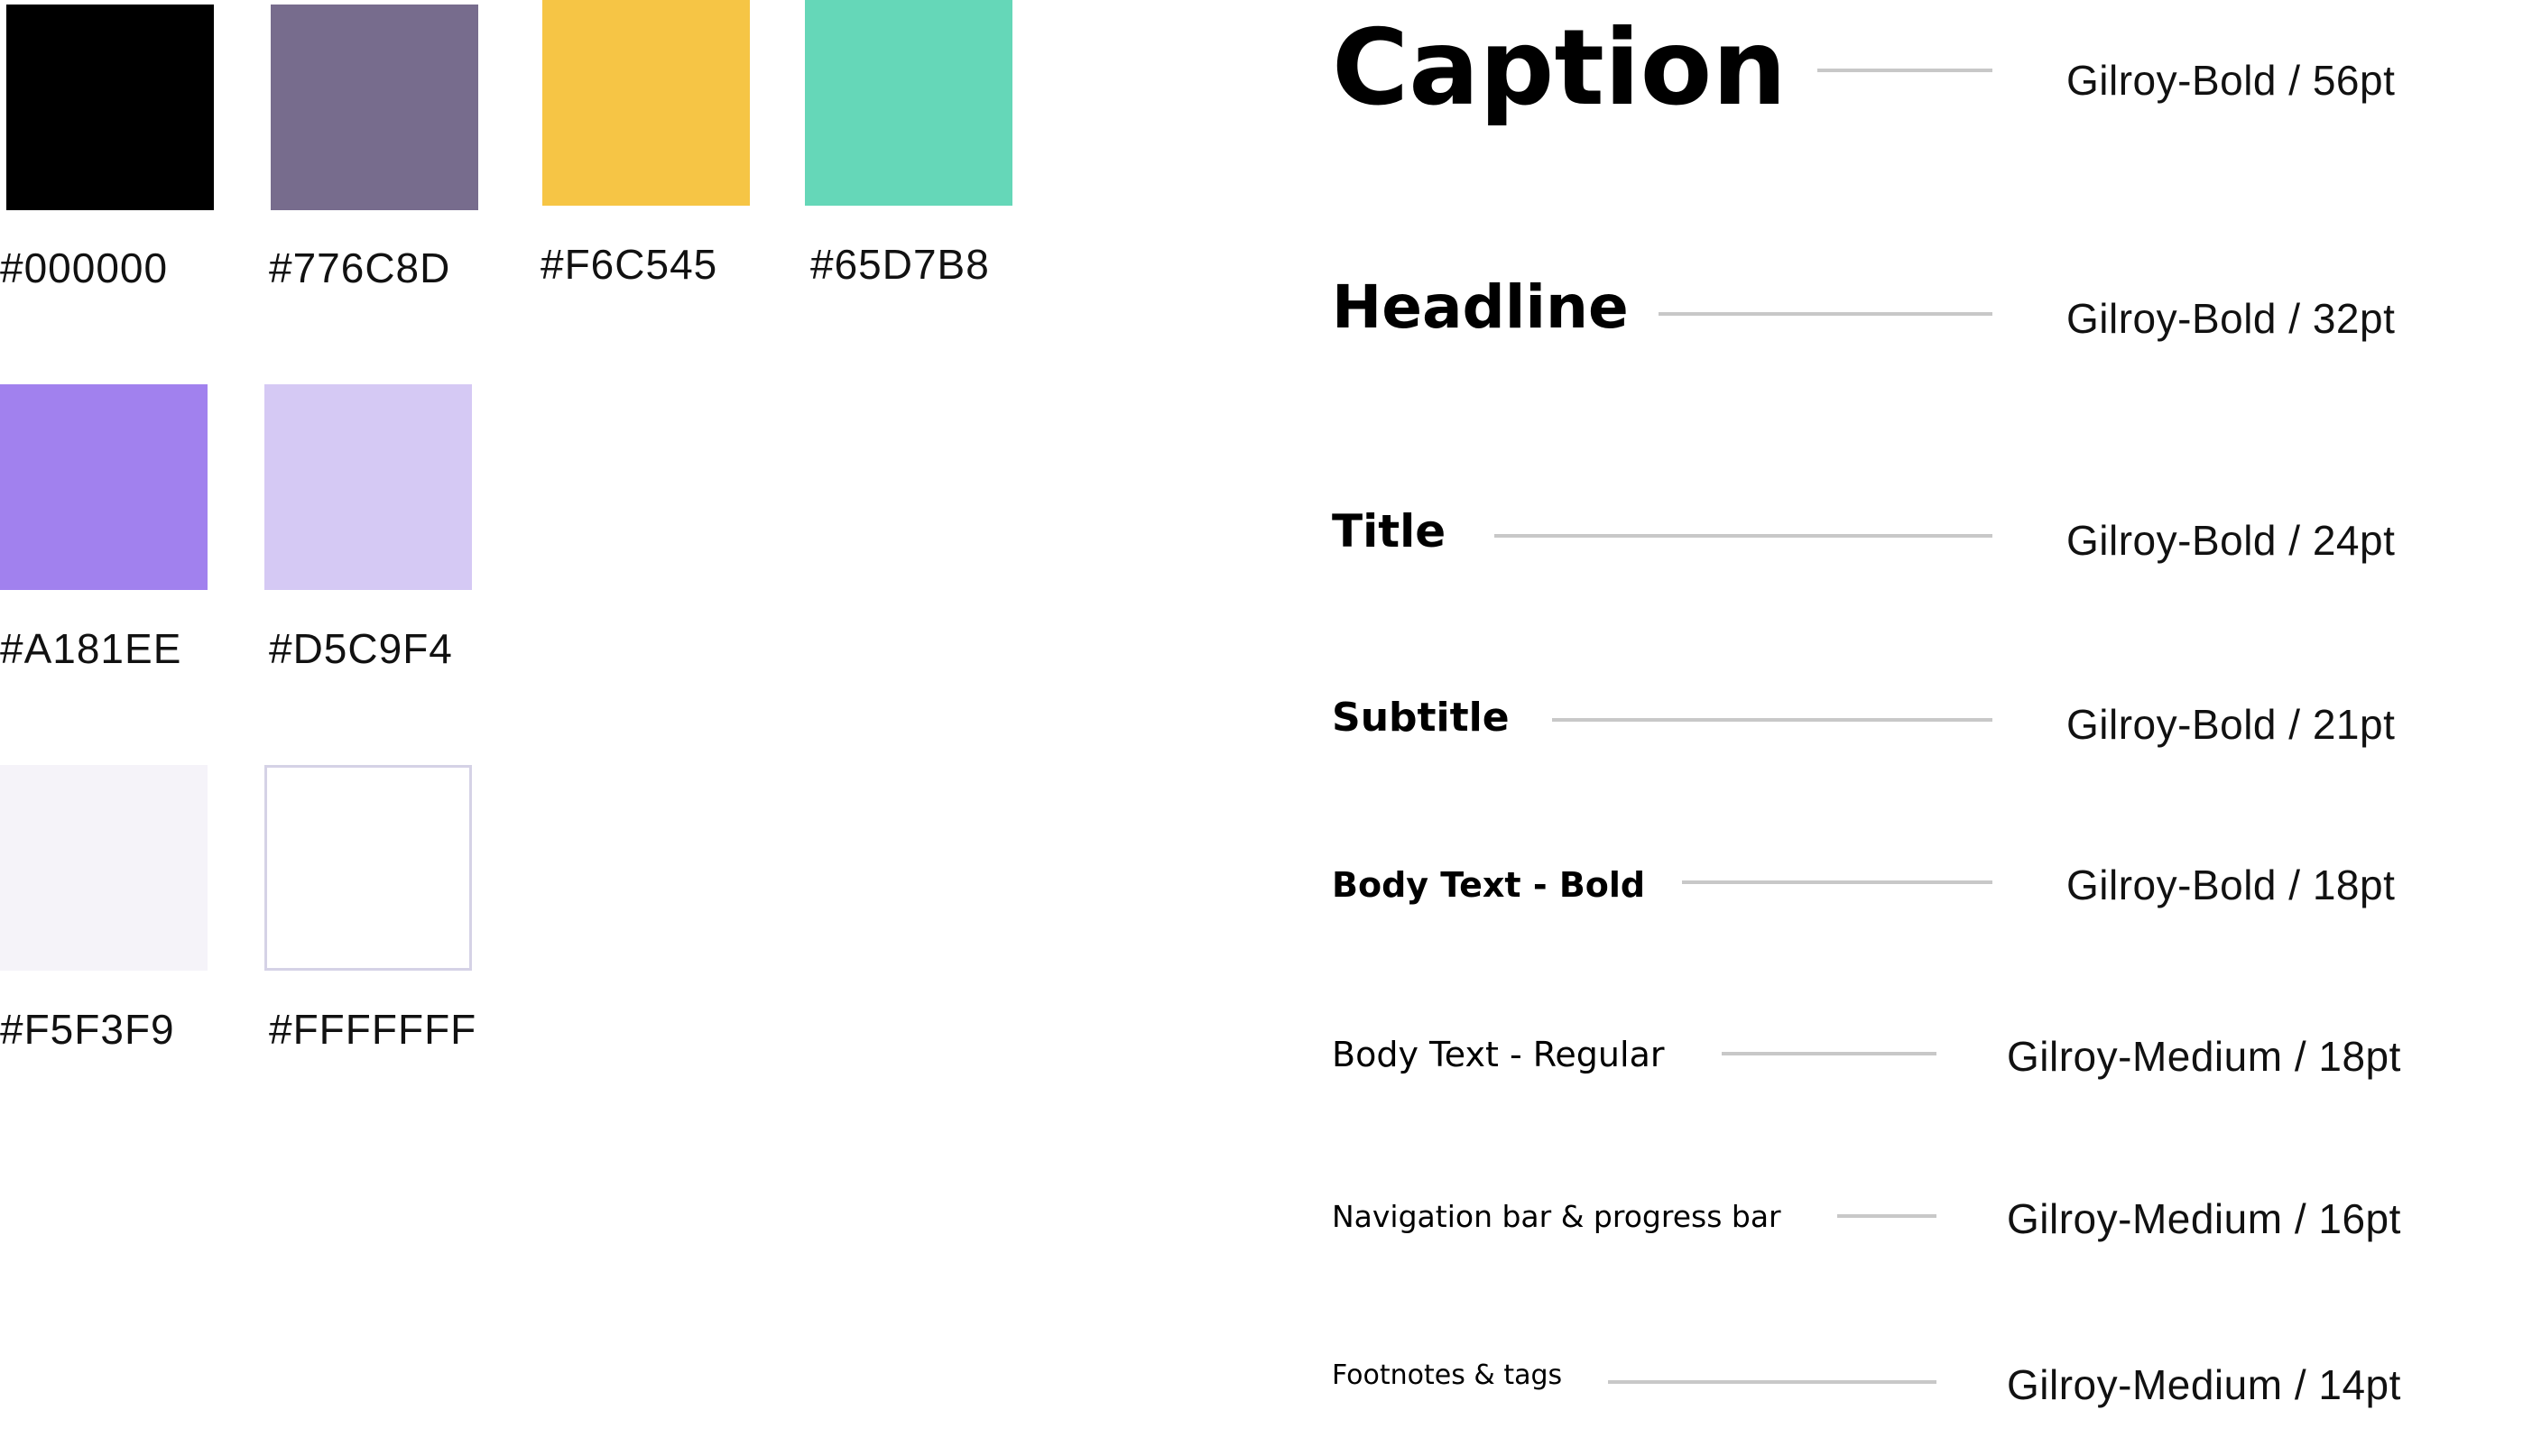 The width and height of the screenshot is (2532, 1456). What do you see at coordinates (1560, 68) in the screenshot?
I see `type-name-caption: Caption` at bounding box center [1560, 68].